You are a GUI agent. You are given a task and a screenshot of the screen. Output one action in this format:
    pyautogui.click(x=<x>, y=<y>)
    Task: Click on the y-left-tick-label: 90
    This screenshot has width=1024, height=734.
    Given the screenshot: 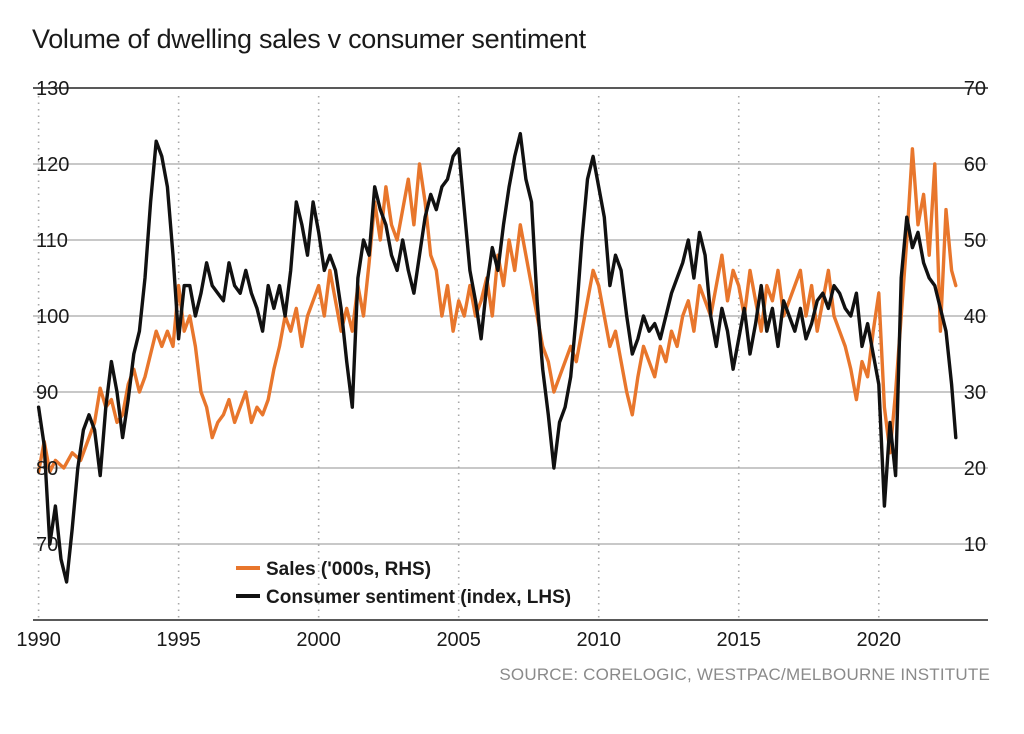 What is the action you would take?
    pyautogui.click(x=47, y=393)
    